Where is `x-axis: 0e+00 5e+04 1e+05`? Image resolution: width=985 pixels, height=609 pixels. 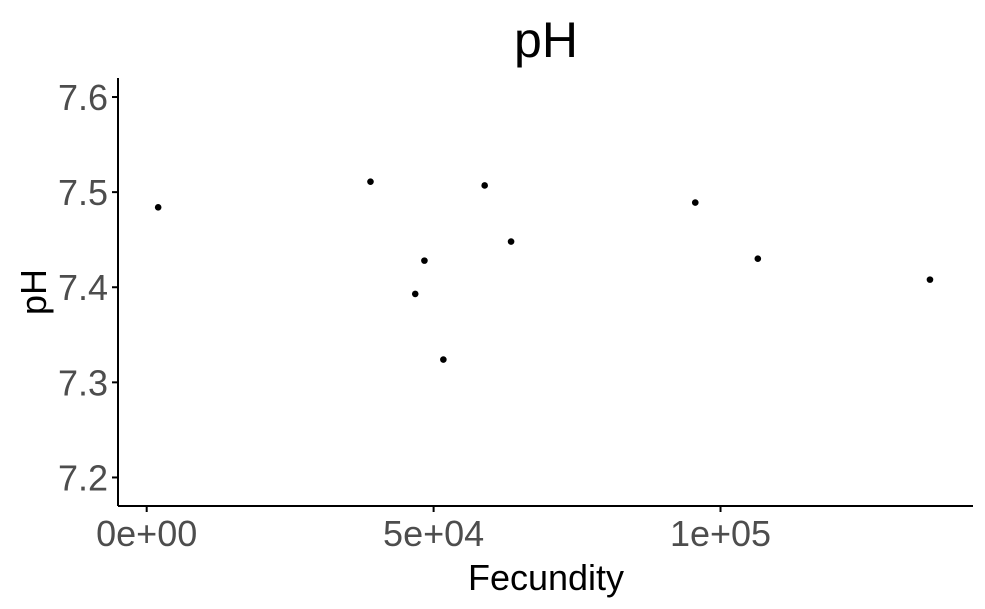 x-axis: 0e+00 5e+04 1e+05 is located at coordinates (534, 529).